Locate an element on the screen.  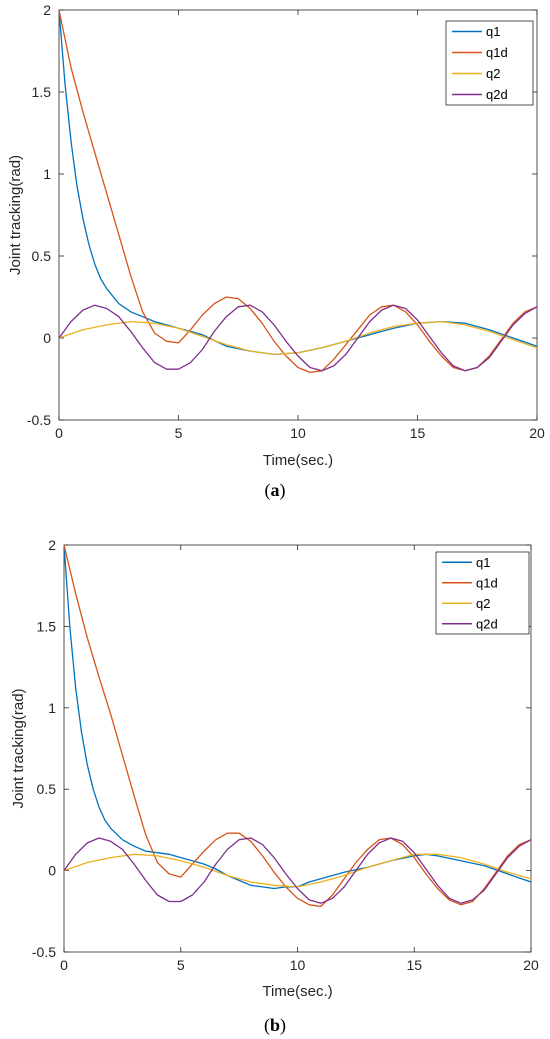
legend-box-a is located at coordinates (489, 63).